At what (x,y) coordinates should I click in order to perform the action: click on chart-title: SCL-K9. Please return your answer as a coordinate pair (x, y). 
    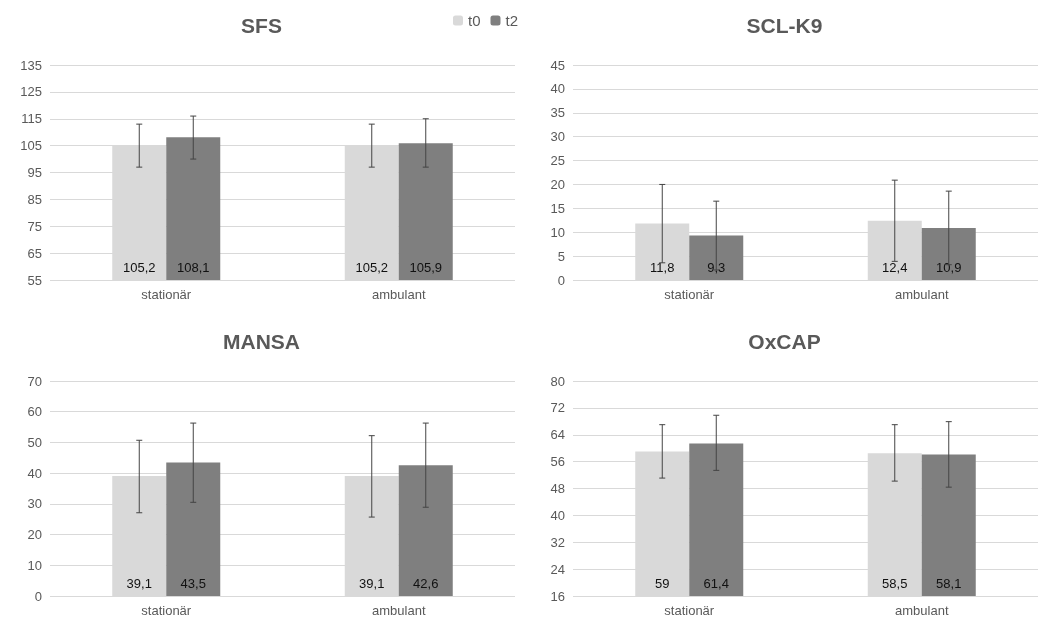
    Looking at the image, I should click on (784, 25).